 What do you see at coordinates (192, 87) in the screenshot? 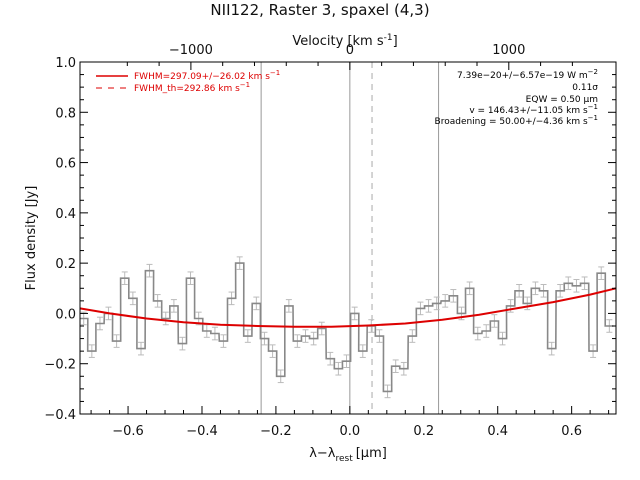
I see `legend-text-fwhm-th: FWHM_th=292.86 km s−1` at bounding box center [192, 87].